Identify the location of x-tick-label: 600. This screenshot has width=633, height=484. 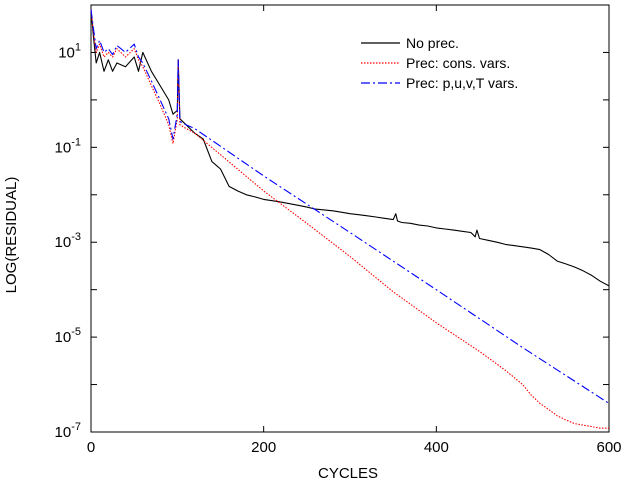
(608, 447).